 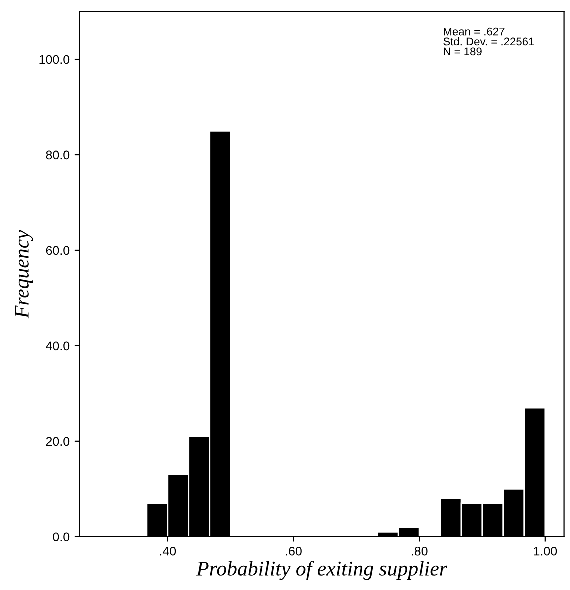 What do you see at coordinates (58, 346) in the screenshot?
I see `y-tick-label: 40.0` at bounding box center [58, 346].